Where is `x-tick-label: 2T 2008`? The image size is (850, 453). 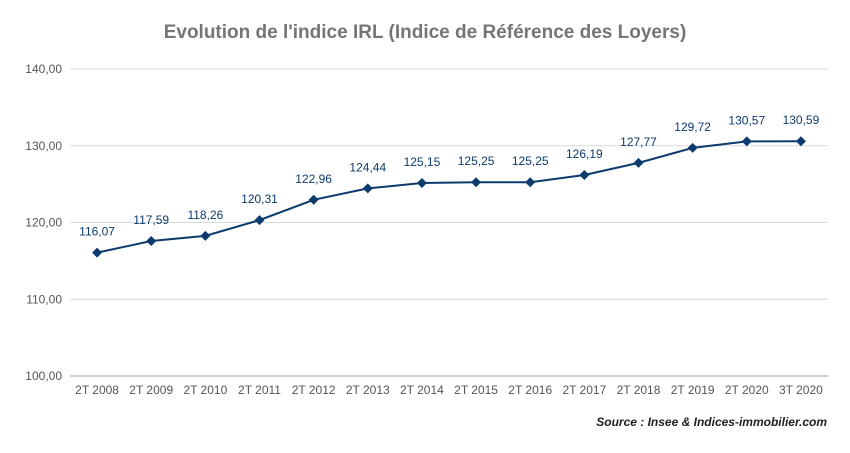
x-tick-label: 2T 2008 is located at coordinates (97, 390).